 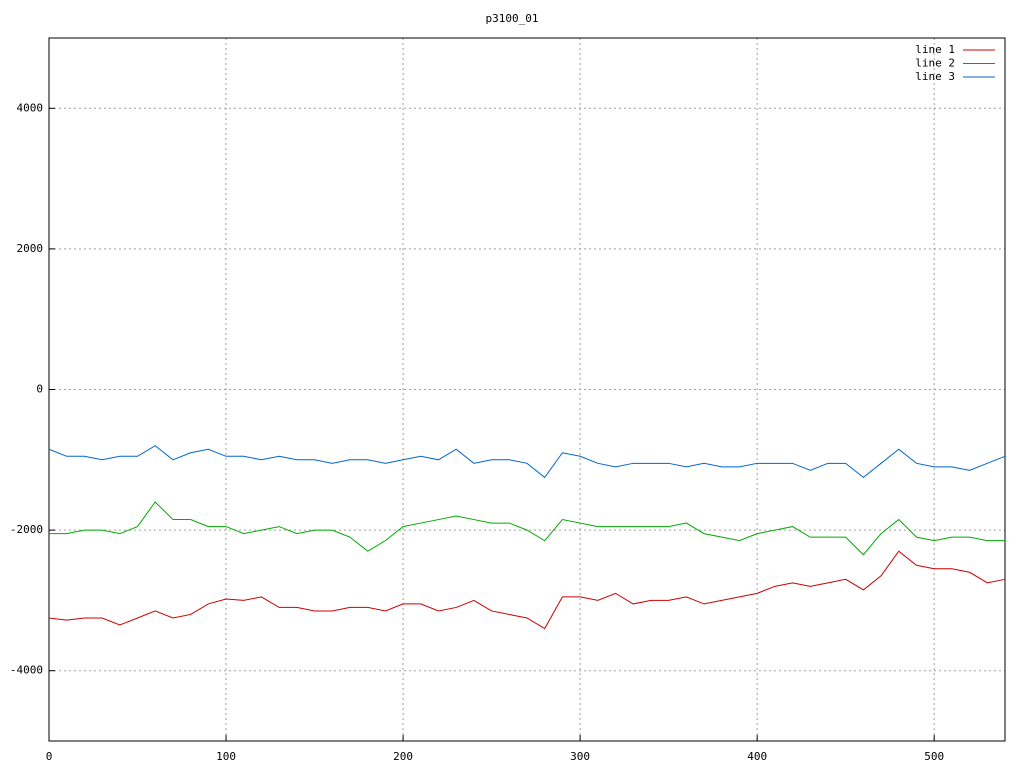 I want to click on y-tick-label: 4000, so click(x=30, y=107).